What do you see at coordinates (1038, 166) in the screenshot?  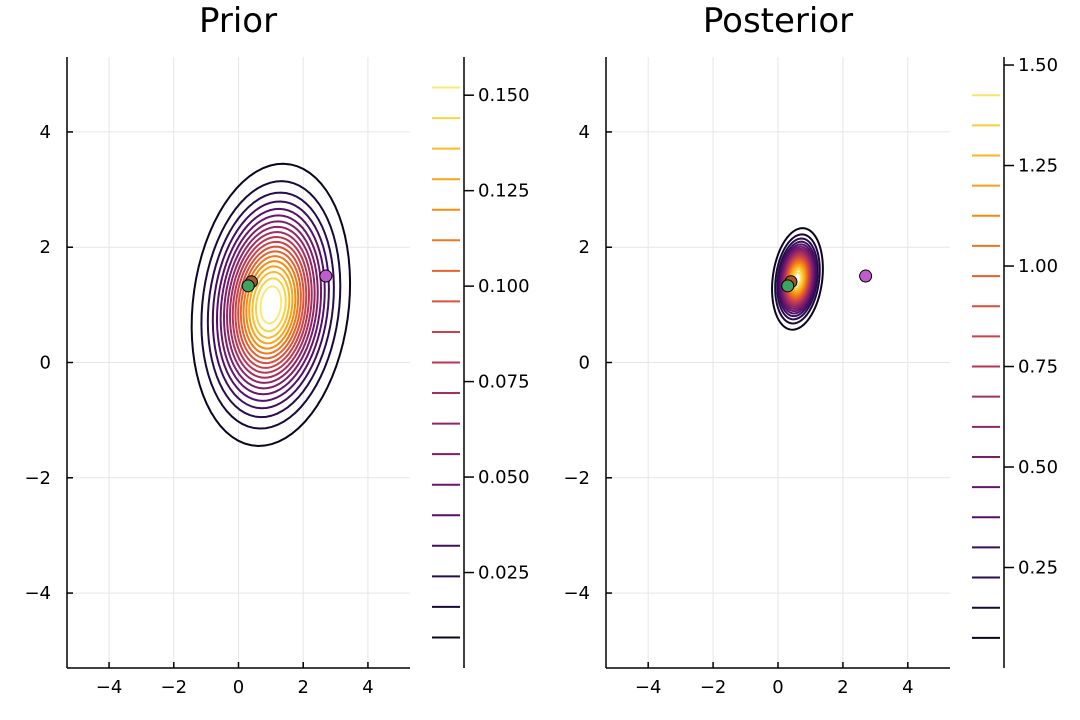 I see `colorbar-tick-label: 1.25` at bounding box center [1038, 166].